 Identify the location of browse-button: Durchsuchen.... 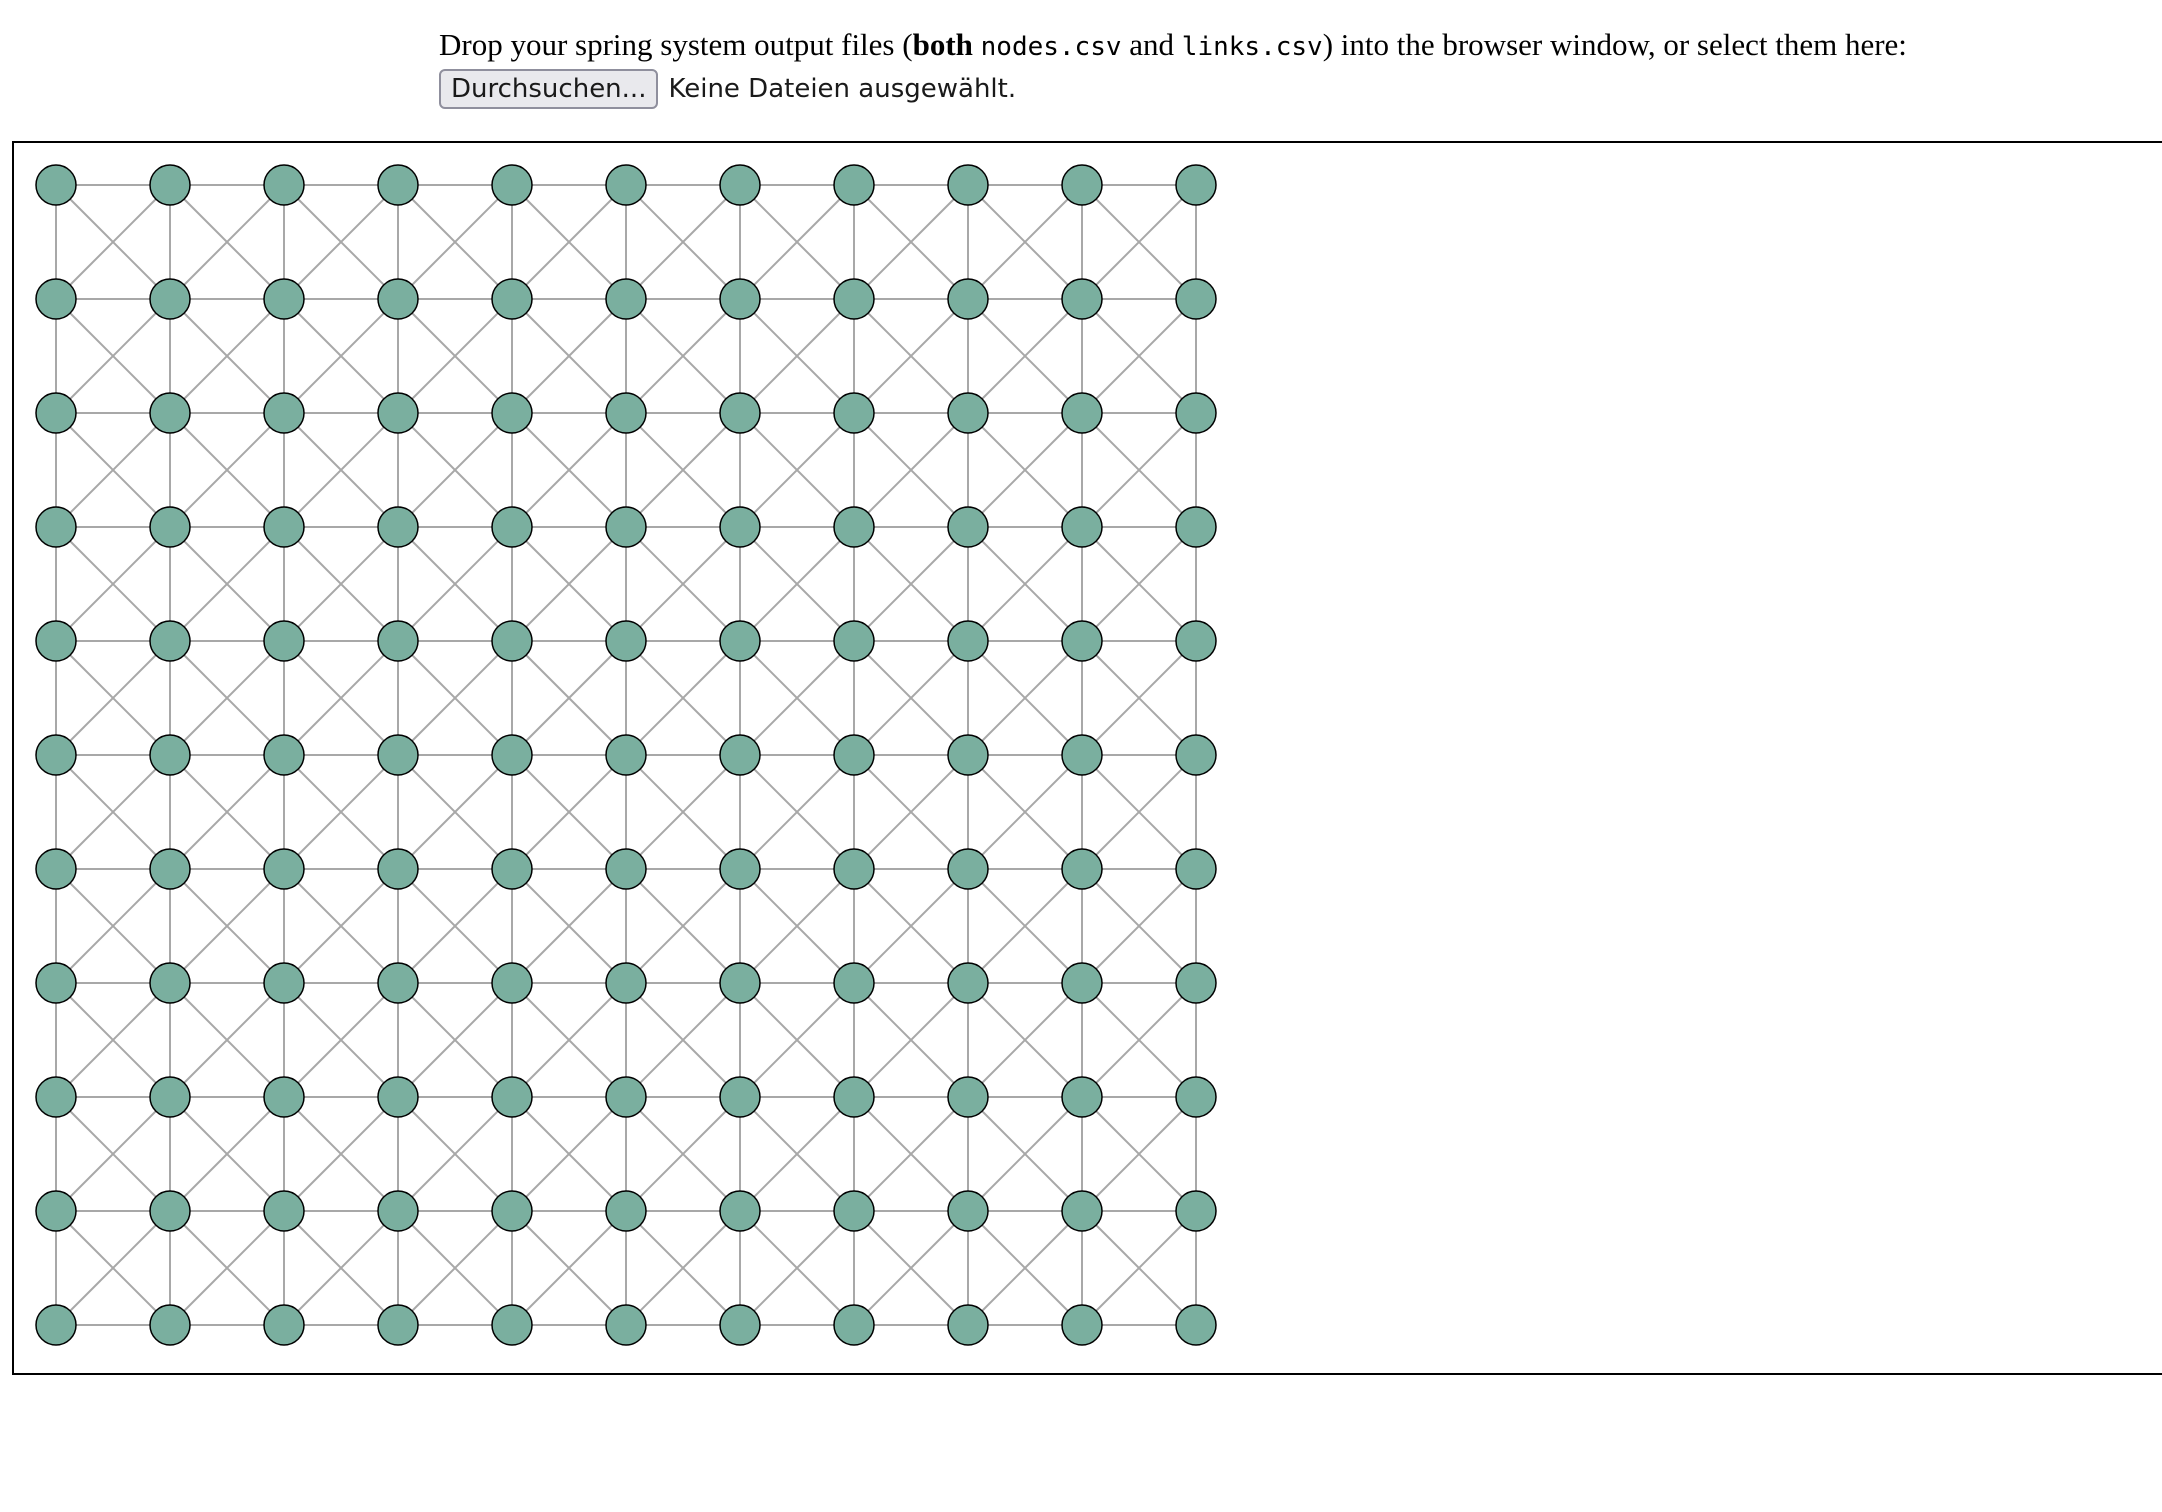
(549, 89).